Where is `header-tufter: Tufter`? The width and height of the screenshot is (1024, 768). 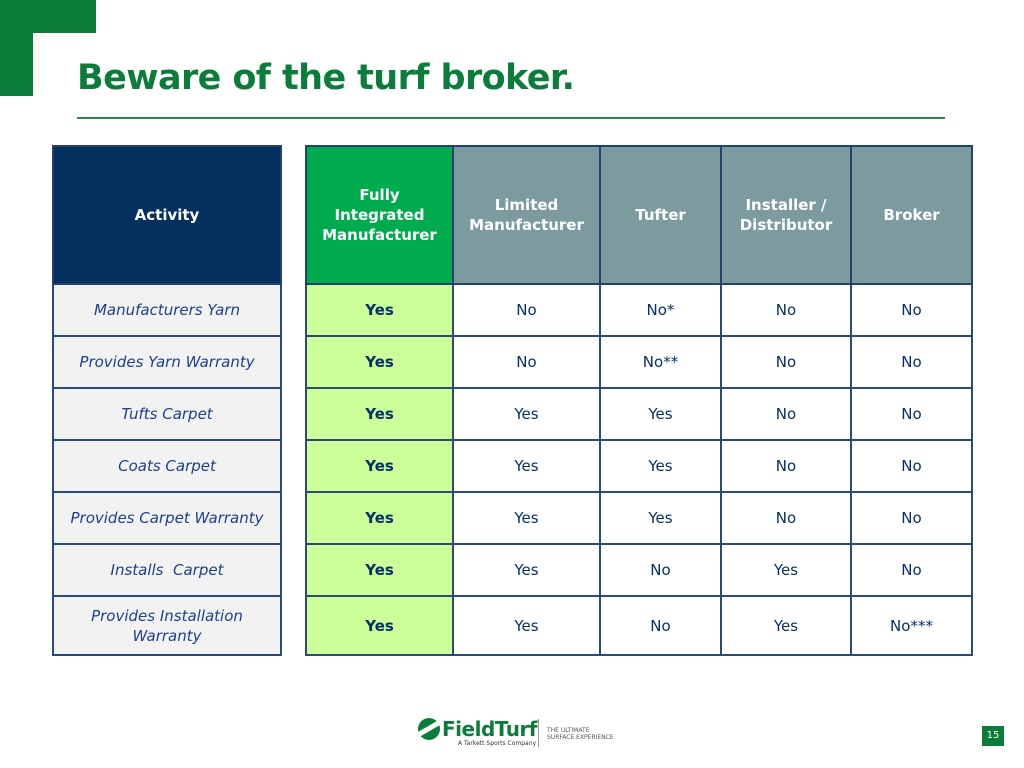
header-tufter: Tufter is located at coordinates (660, 215).